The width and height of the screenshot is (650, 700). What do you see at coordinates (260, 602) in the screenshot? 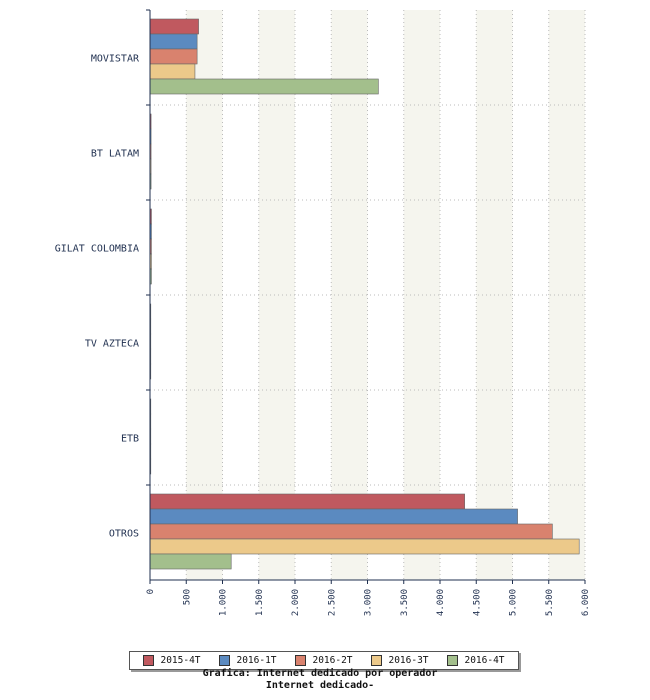
I see `x-tick-label: 1.500` at bounding box center [260, 602].